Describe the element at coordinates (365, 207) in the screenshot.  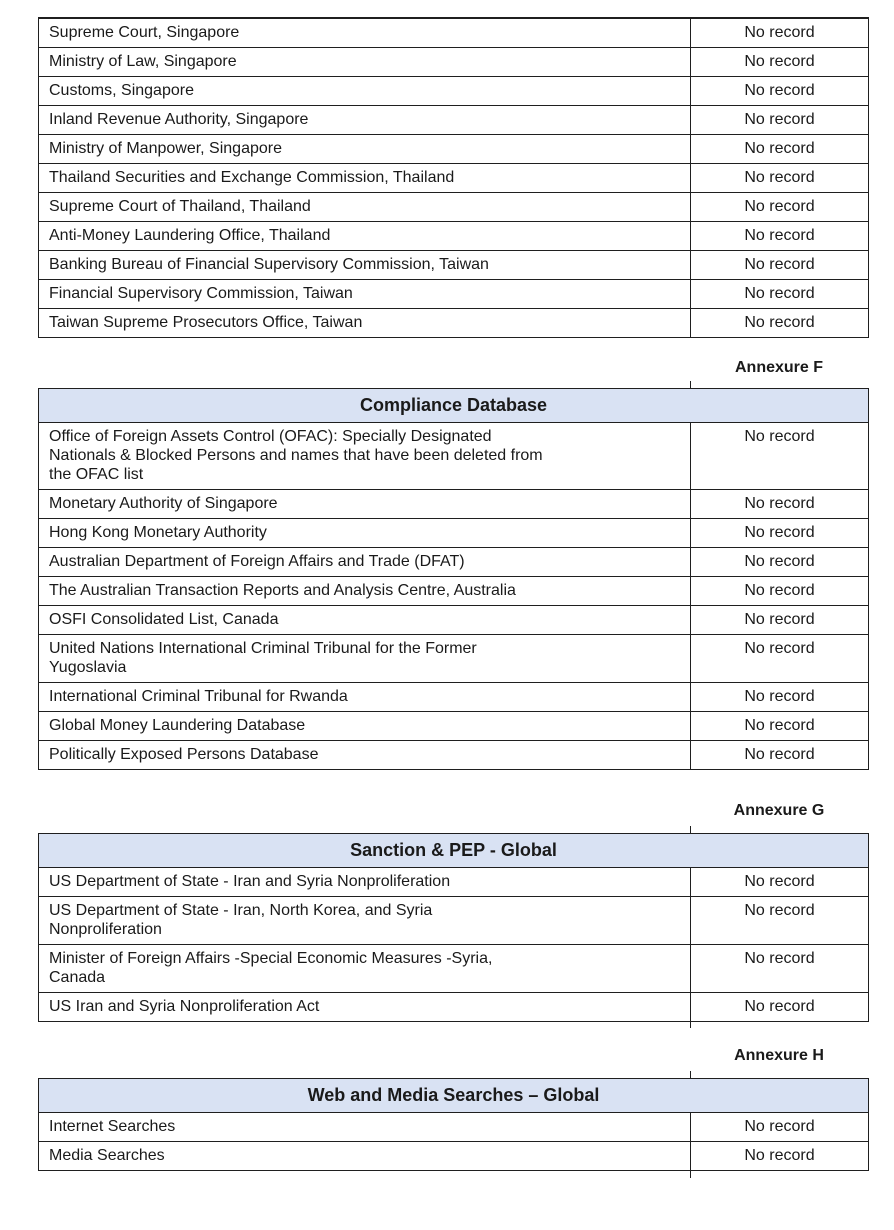
I see `source-name-cell: Supreme Court of Thailand, Thailand` at that location.